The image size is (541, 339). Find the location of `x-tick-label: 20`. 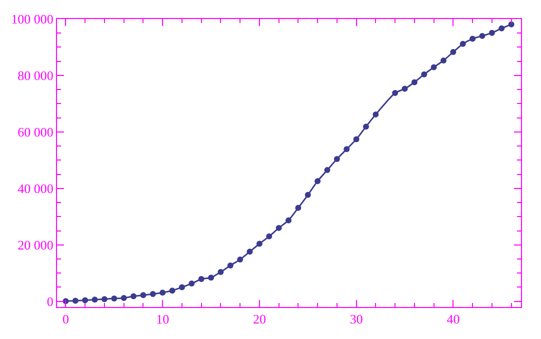

x-tick-label: 20 is located at coordinates (259, 319).